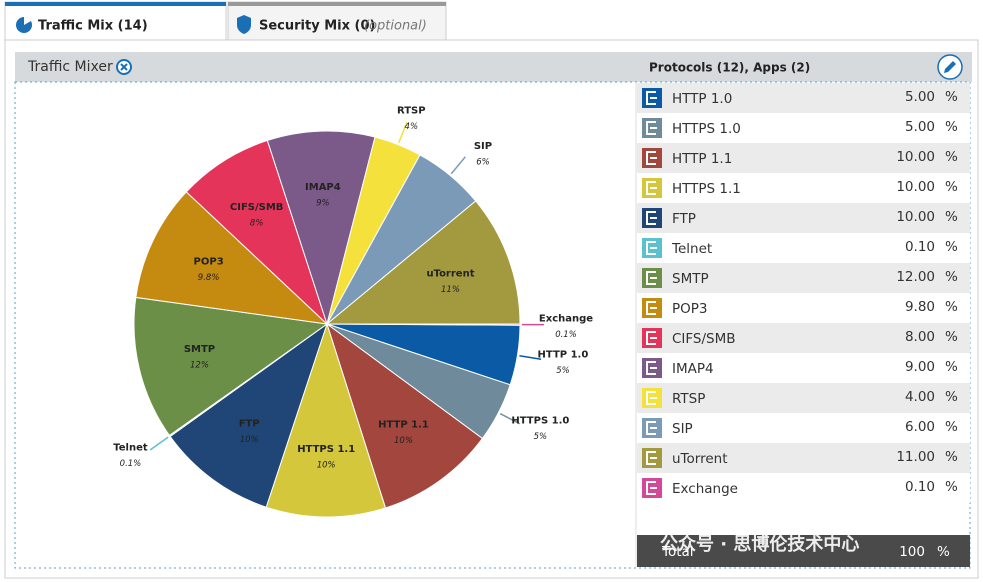 The width and height of the screenshot is (983, 582). What do you see at coordinates (920, 337) in the screenshot?
I see `protocol-percent: 8.00` at bounding box center [920, 337].